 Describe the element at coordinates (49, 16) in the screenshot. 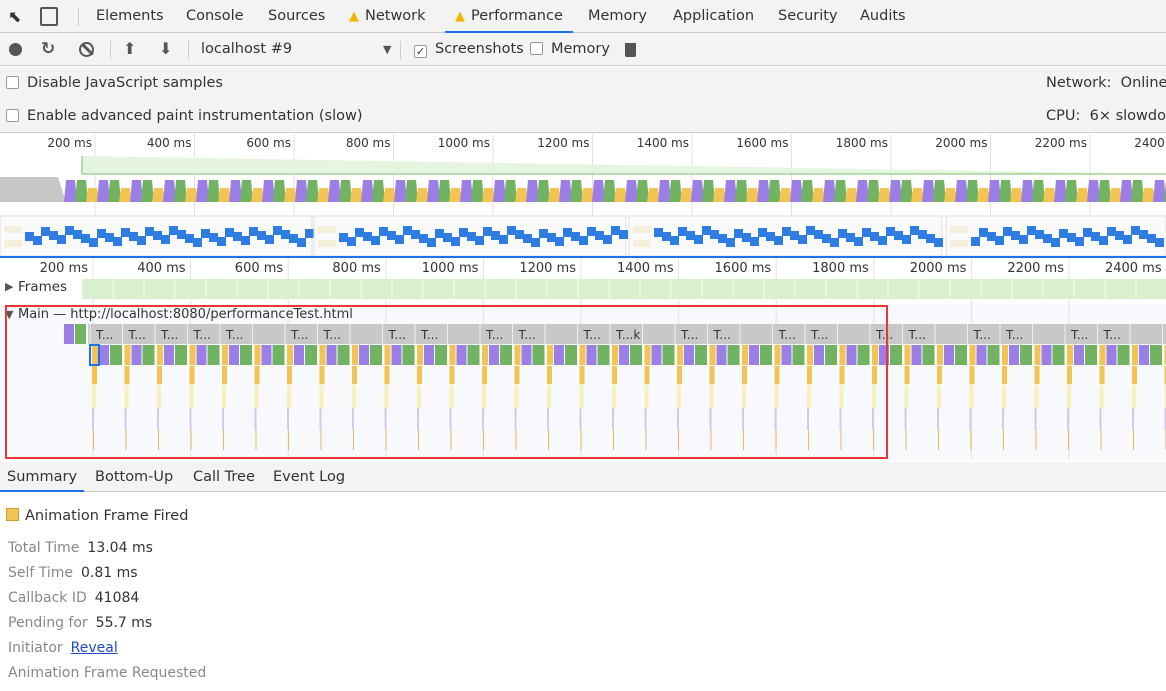

I see `device-toolbar-icon` at that location.